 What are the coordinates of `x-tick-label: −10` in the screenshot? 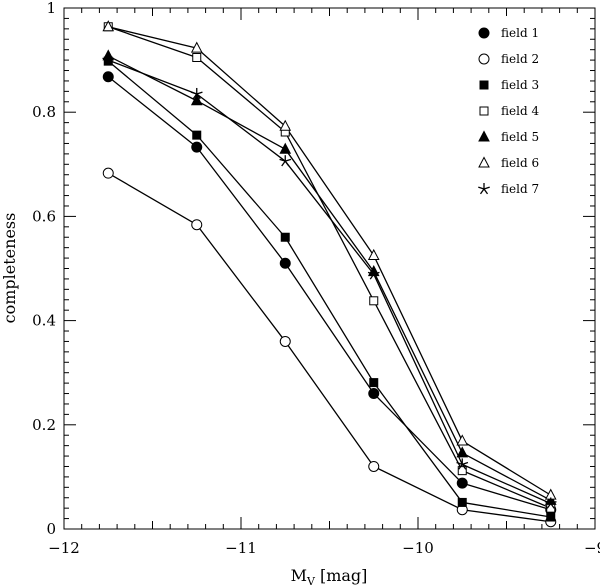 It's located at (418, 548).